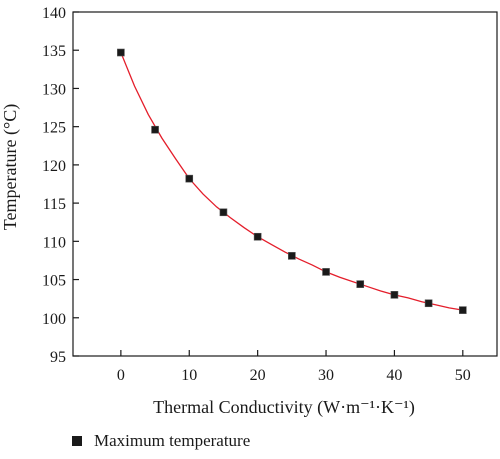  Describe the element at coordinates (326, 375) in the screenshot. I see `x-tick-label: 30` at that location.